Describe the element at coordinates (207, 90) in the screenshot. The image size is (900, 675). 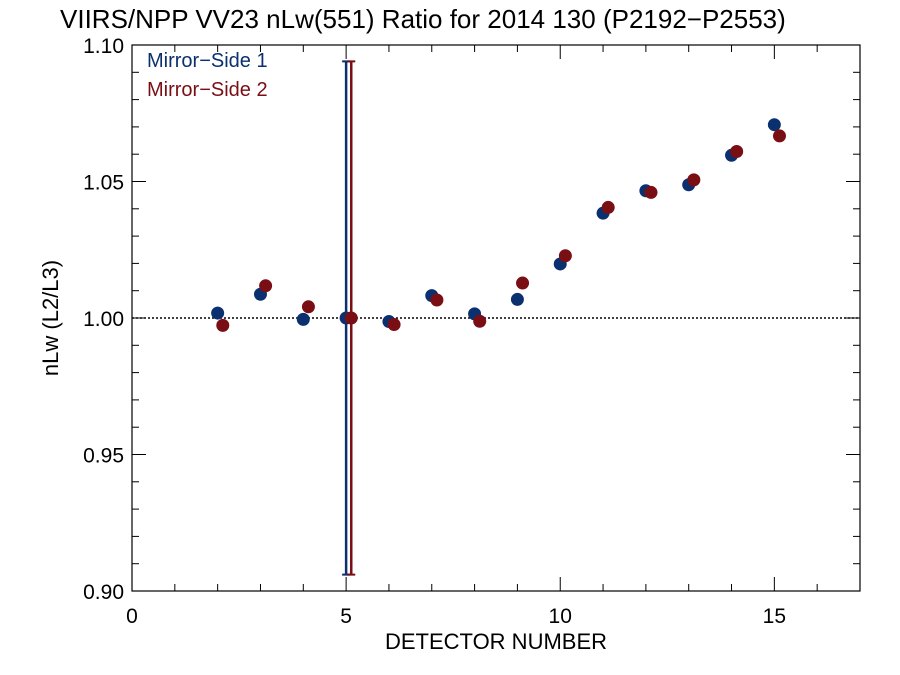
I see `legend-entry-mirror-side-2: Mirror−Side 2` at that location.